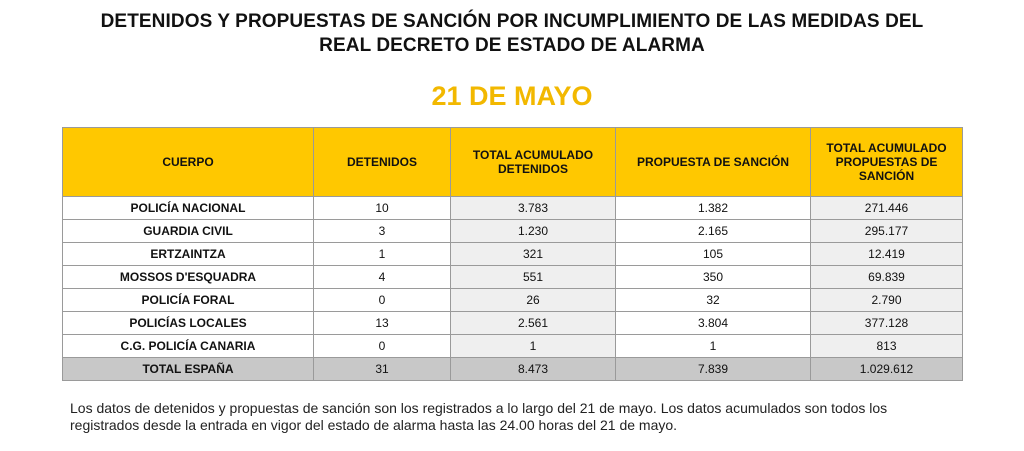 This screenshot has width=1024, height=451. I want to click on row-detenidos: 13, so click(382, 323).